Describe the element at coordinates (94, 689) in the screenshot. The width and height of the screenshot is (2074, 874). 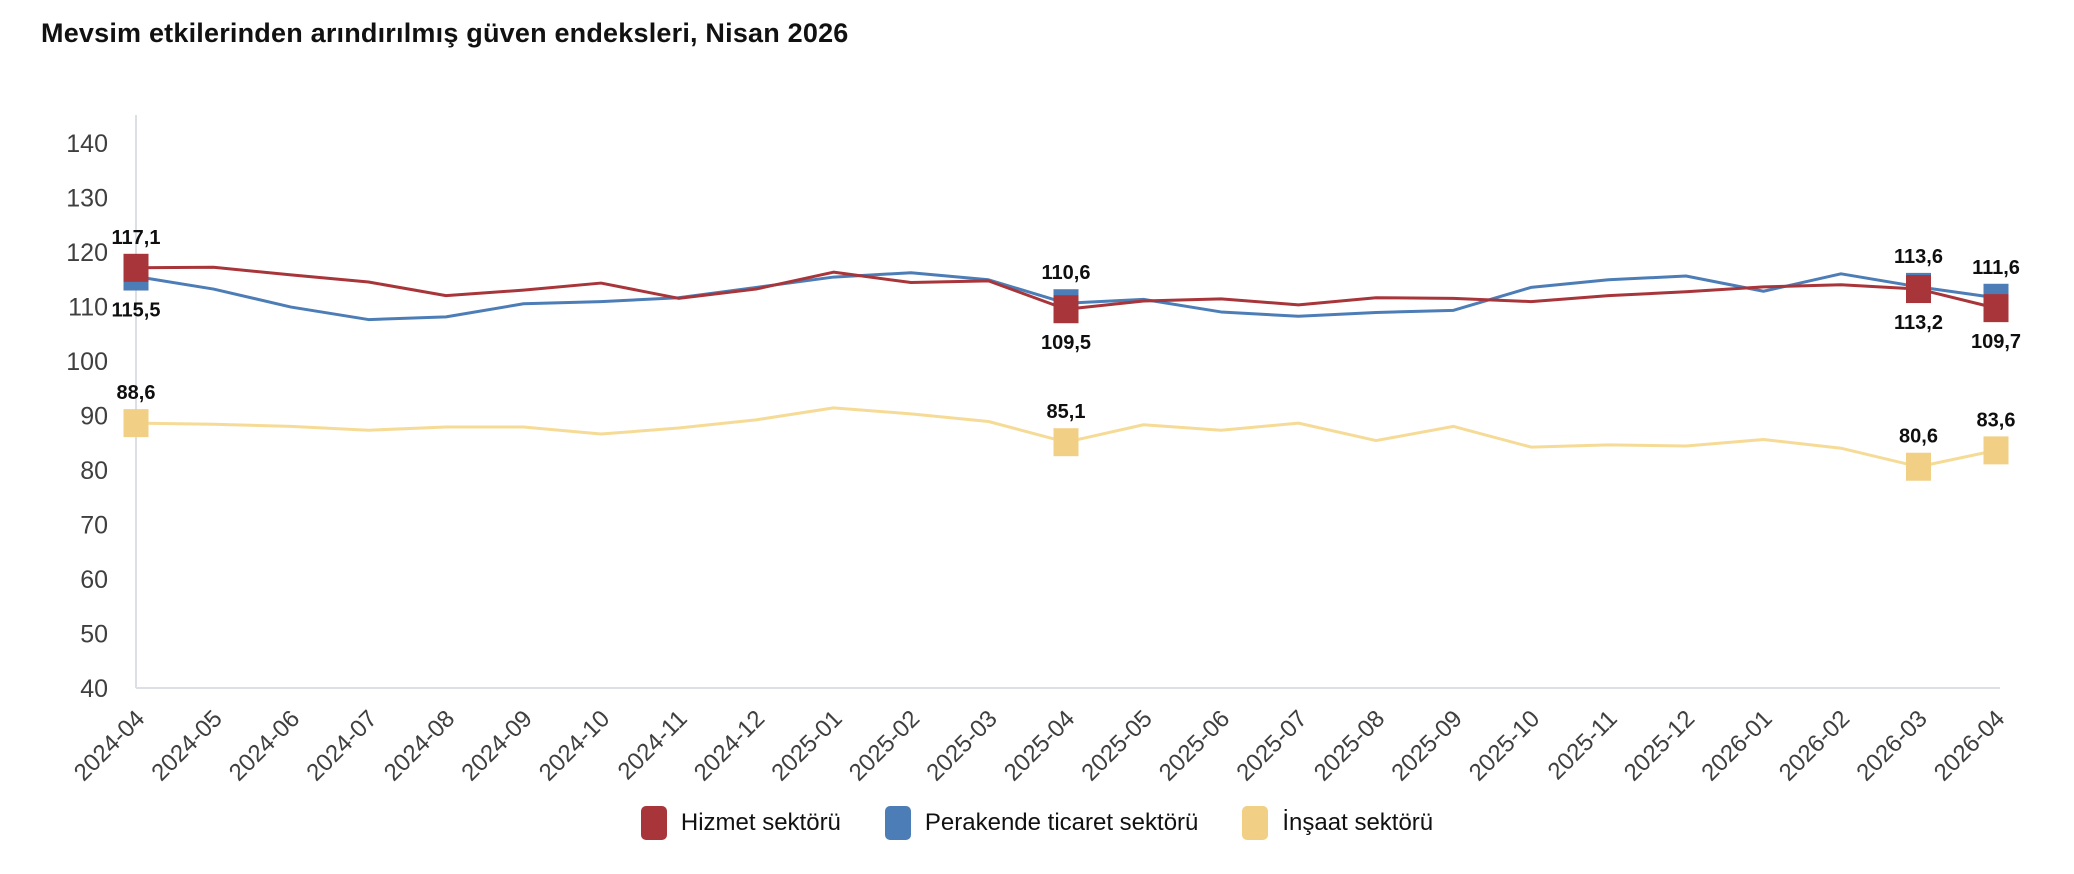
I see `y-tick-label-40: 40` at that location.